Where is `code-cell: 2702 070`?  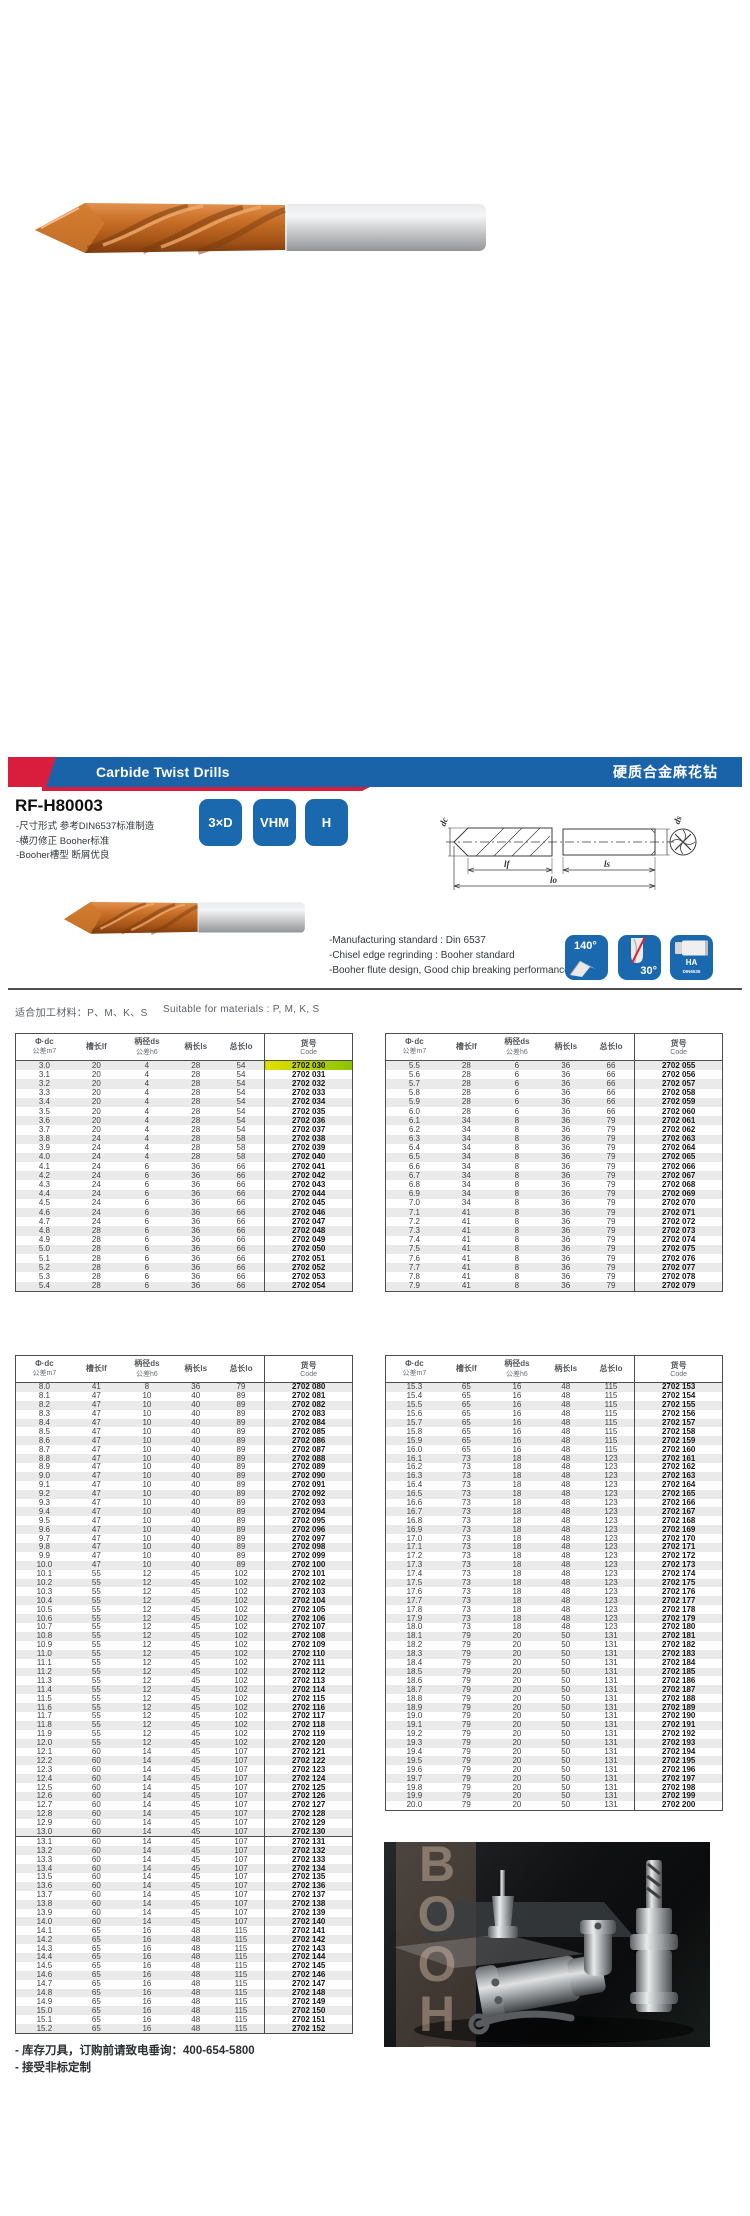 code-cell: 2702 070 is located at coordinates (678, 1203).